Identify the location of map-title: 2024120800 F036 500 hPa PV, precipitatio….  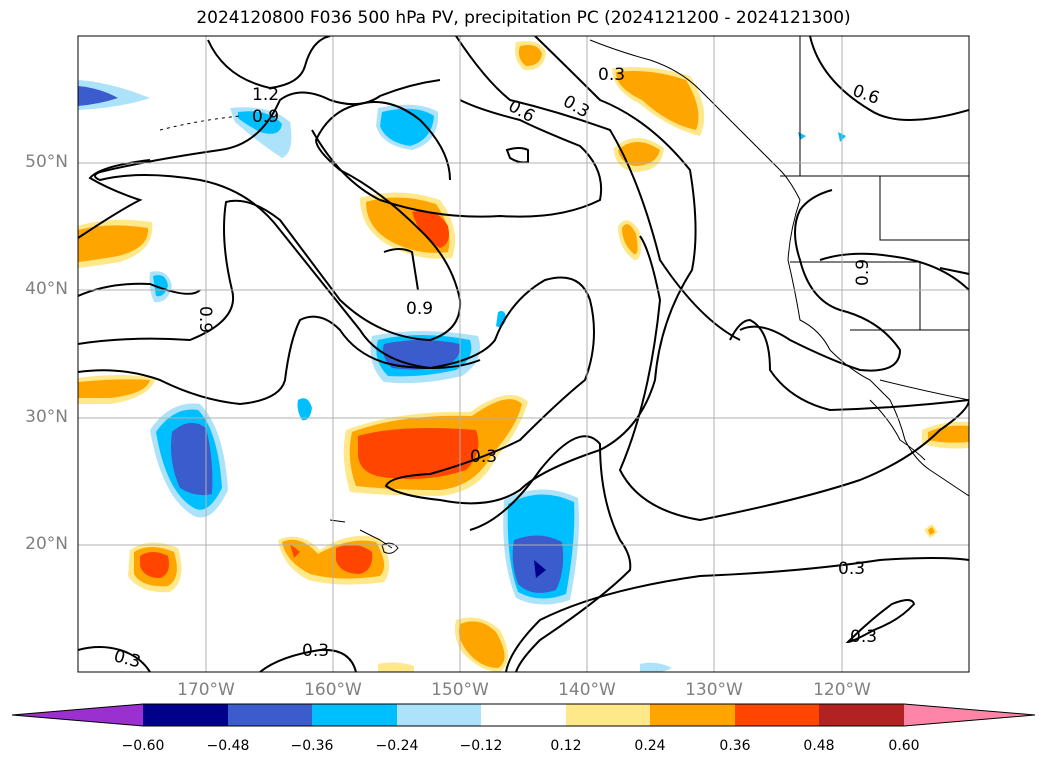
(523, 18).